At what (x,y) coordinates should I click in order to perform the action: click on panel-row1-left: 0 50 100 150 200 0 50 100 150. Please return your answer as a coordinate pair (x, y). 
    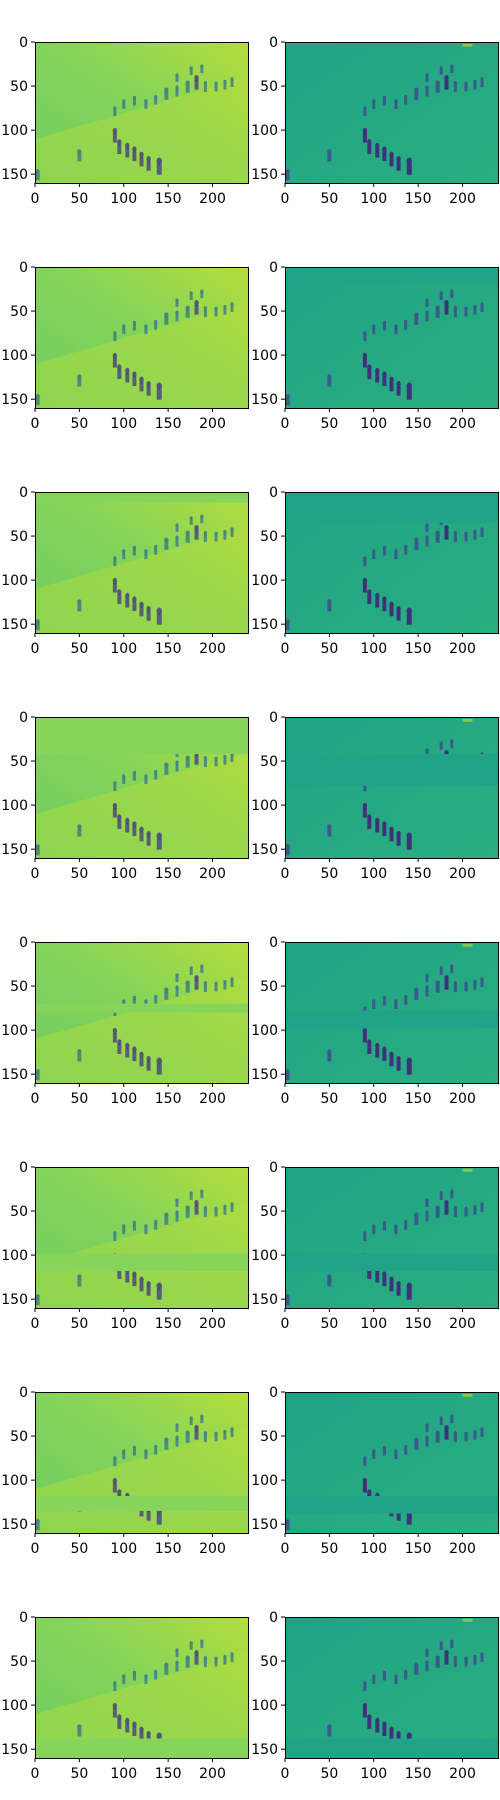
    Looking at the image, I should click on (125, 121).